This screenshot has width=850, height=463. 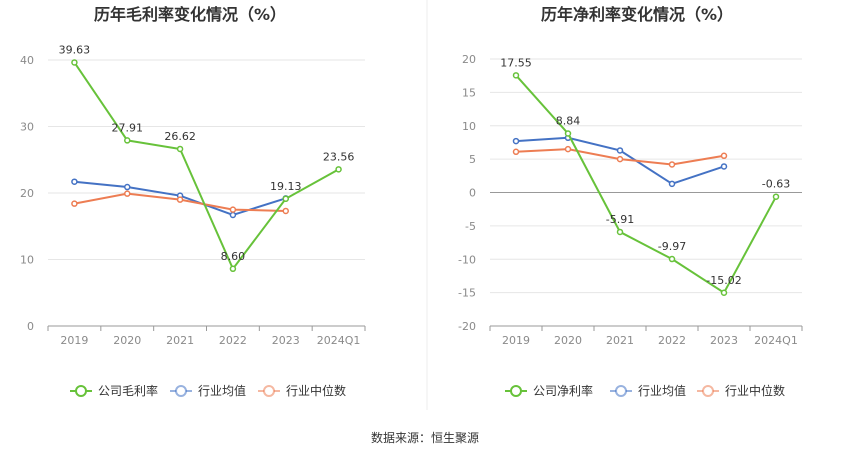 What do you see at coordinates (27, 60) in the screenshot?
I see `y-tick-label: 40` at bounding box center [27, 60].